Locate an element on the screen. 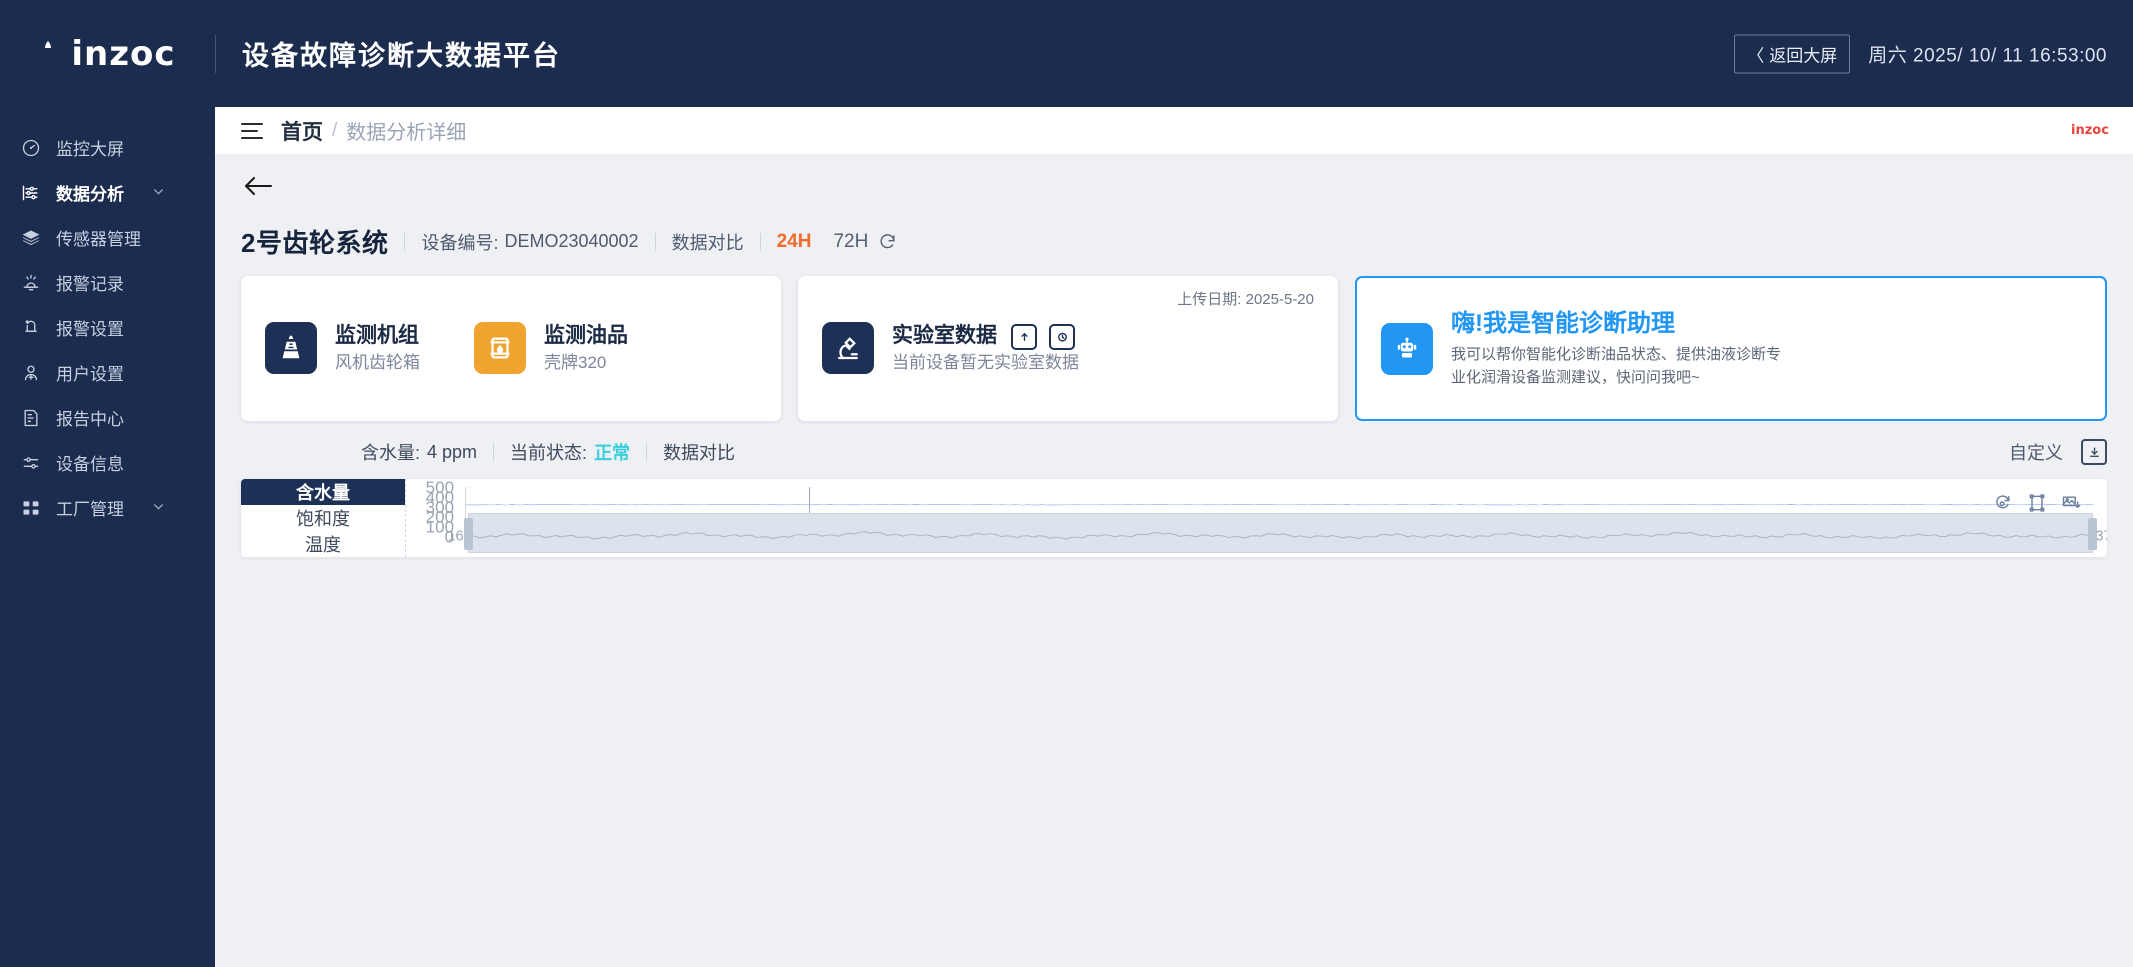  status-compare-link: 数据对比 is located at coordinates (699, 453).